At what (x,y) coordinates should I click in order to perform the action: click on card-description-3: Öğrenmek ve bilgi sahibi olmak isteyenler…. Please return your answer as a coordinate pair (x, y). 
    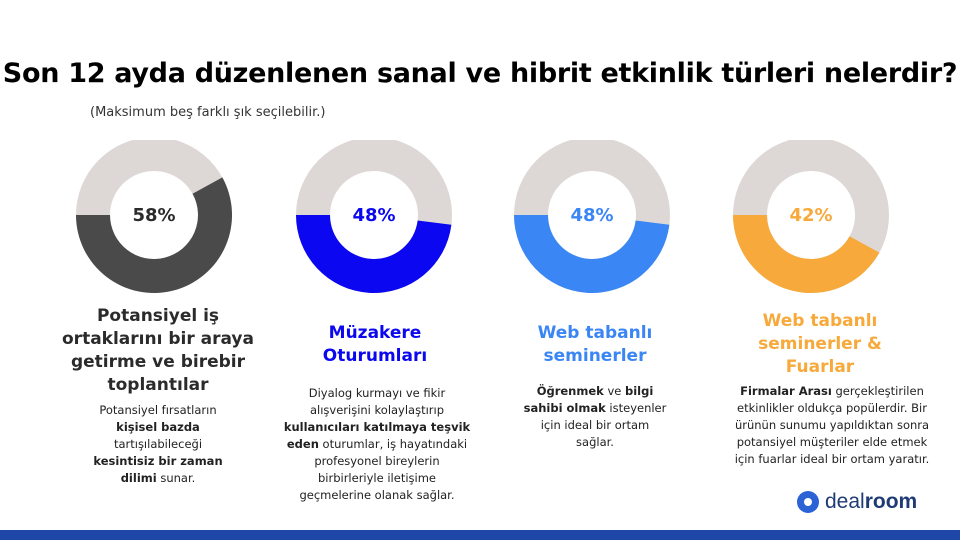
    Looking at the image, I should click on (595, 417).